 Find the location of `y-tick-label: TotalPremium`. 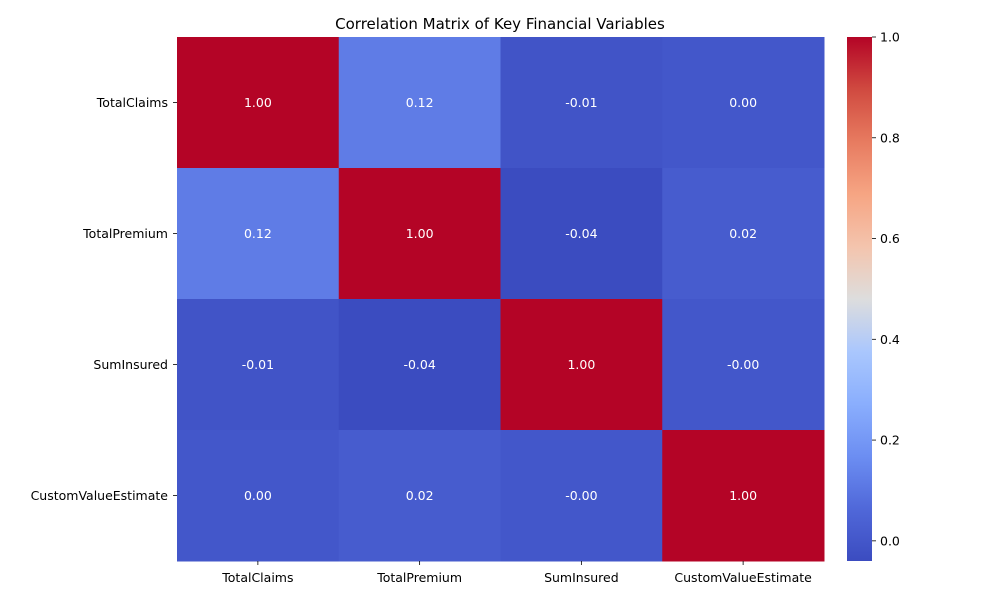

y-tick-label: TotalPremium is located at coordinates (125, 233).